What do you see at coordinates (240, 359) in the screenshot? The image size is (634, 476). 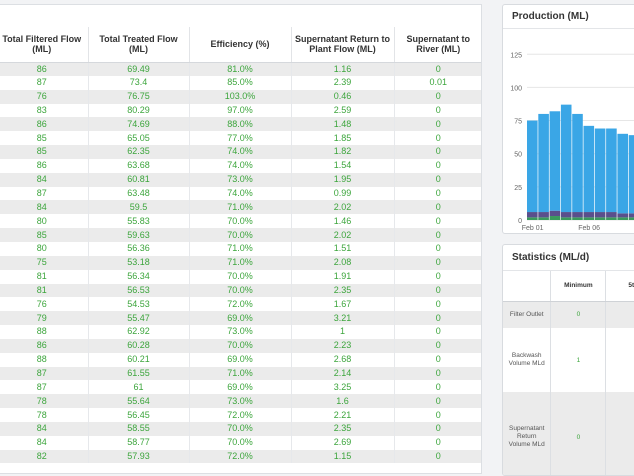 I see `table-row: 88 60.21 69.0% 2.68 0` at bounding box center [240, 359].